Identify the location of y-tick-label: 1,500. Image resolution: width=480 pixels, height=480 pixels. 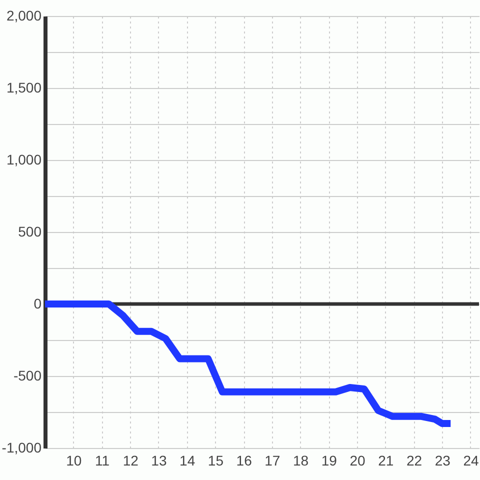
(24, 88).